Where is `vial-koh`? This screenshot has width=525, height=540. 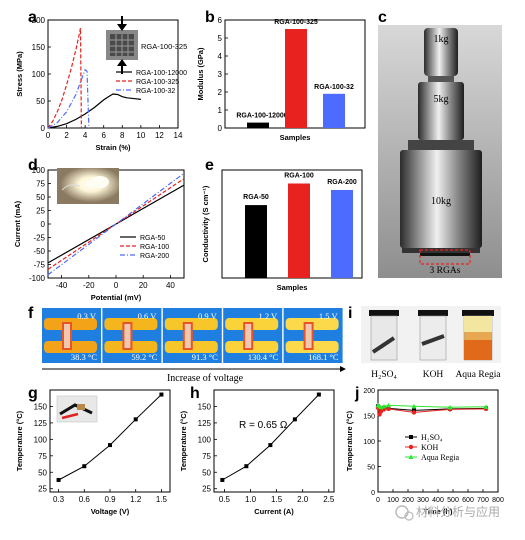
vial-koh is located at coordinates (433, 335).